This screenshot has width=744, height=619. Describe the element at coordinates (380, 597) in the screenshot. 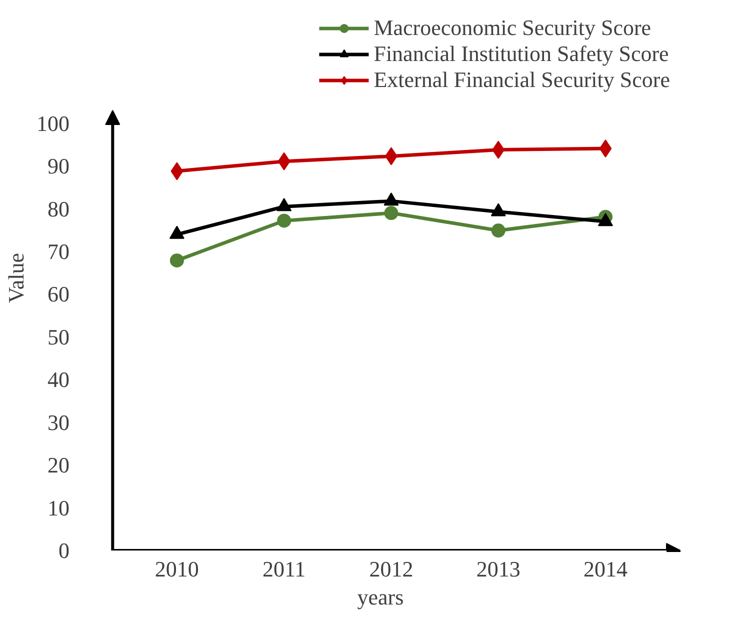

I see `x-axis-title: years` at that location.